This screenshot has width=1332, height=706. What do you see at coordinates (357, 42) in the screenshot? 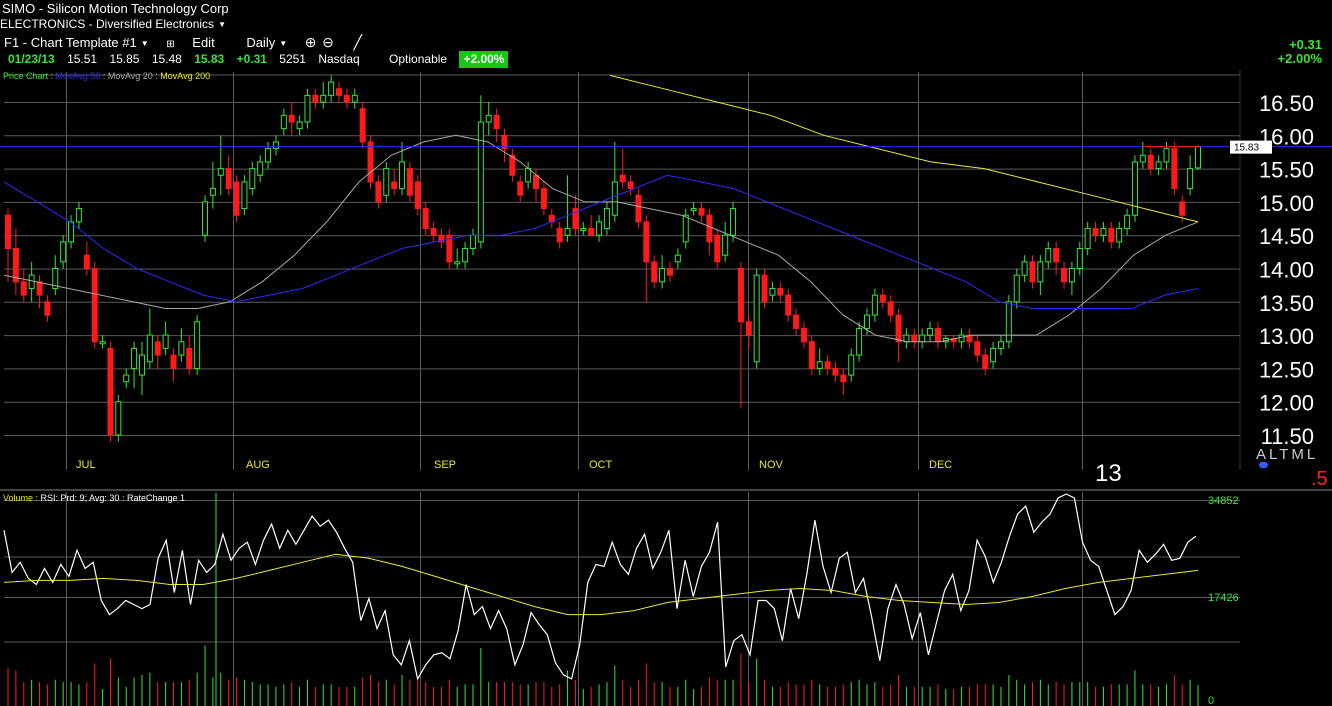
I see `draw-line-icon: ╱` at bounding box center [357, 42].